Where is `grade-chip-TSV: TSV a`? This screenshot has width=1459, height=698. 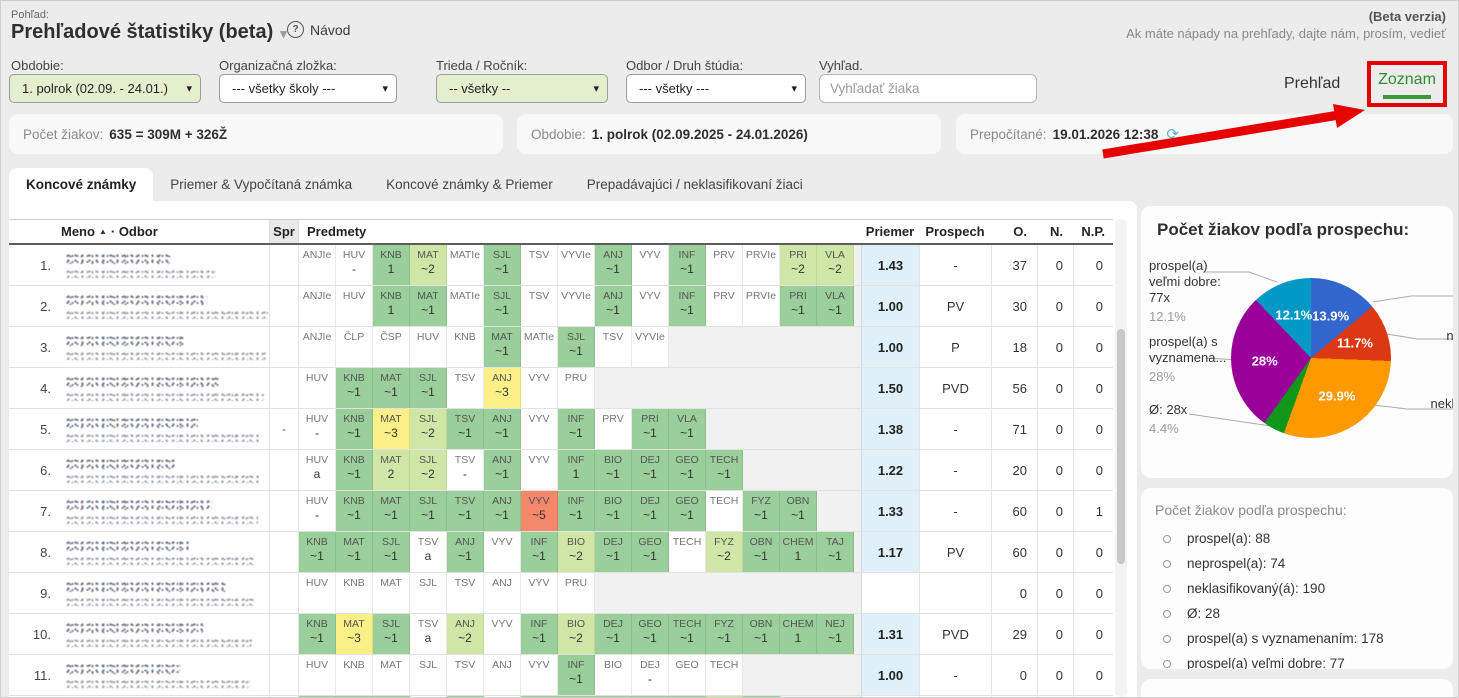 grade-chip-TSV: TSV a is located at coordinates (428, 634).